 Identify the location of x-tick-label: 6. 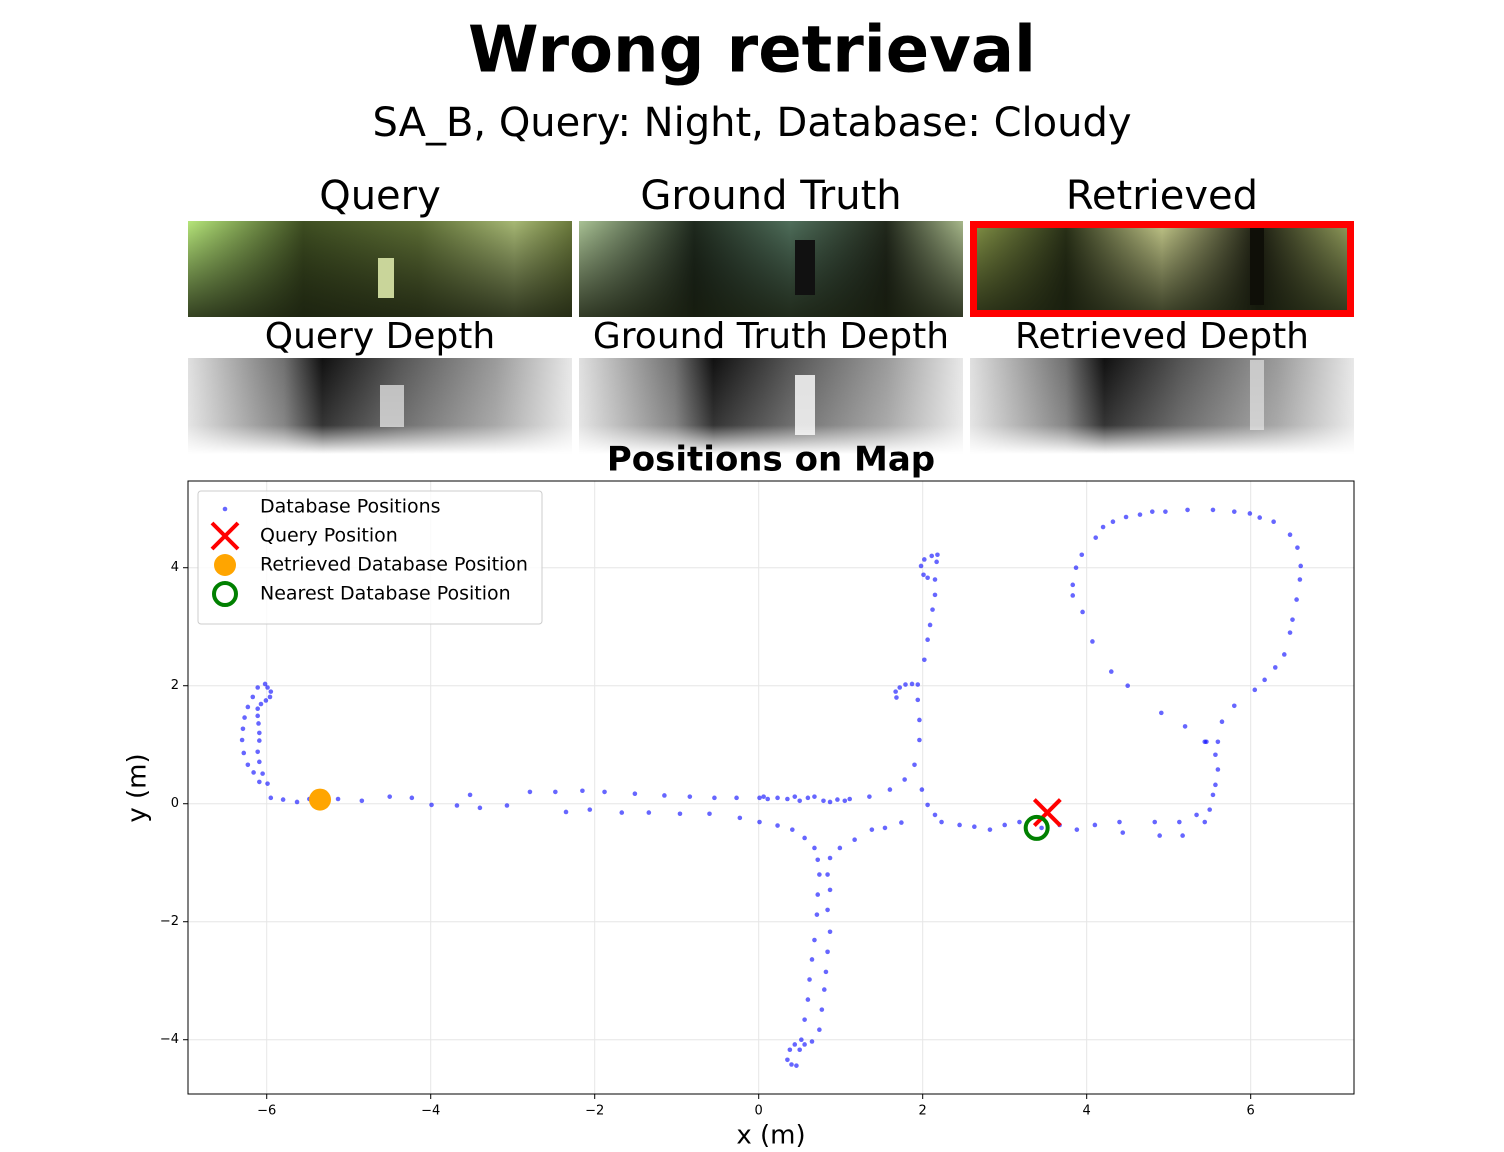
(1251, 1111).